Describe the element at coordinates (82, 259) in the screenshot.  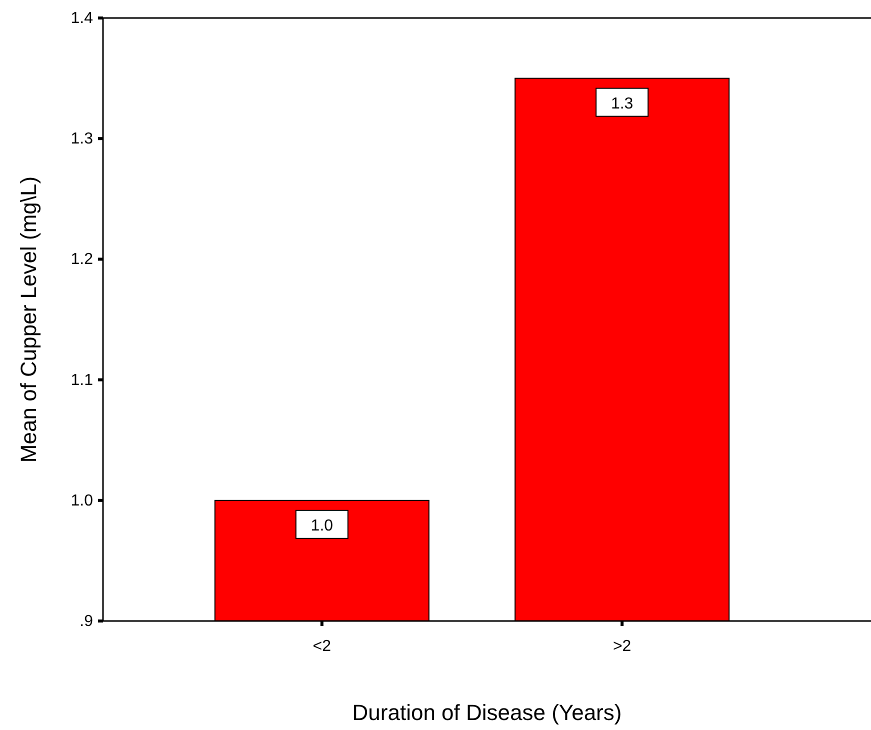
I see `y-tick-label: 1.2` at that location.